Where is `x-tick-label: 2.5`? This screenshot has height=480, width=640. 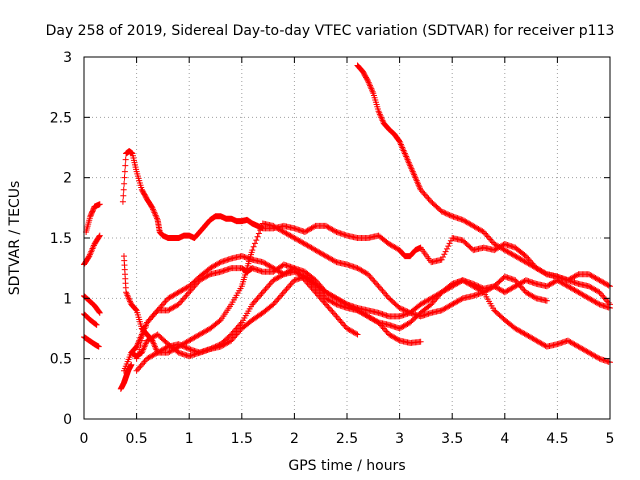 x-tick-label: 2.5 is located at coordinates (347, 439).